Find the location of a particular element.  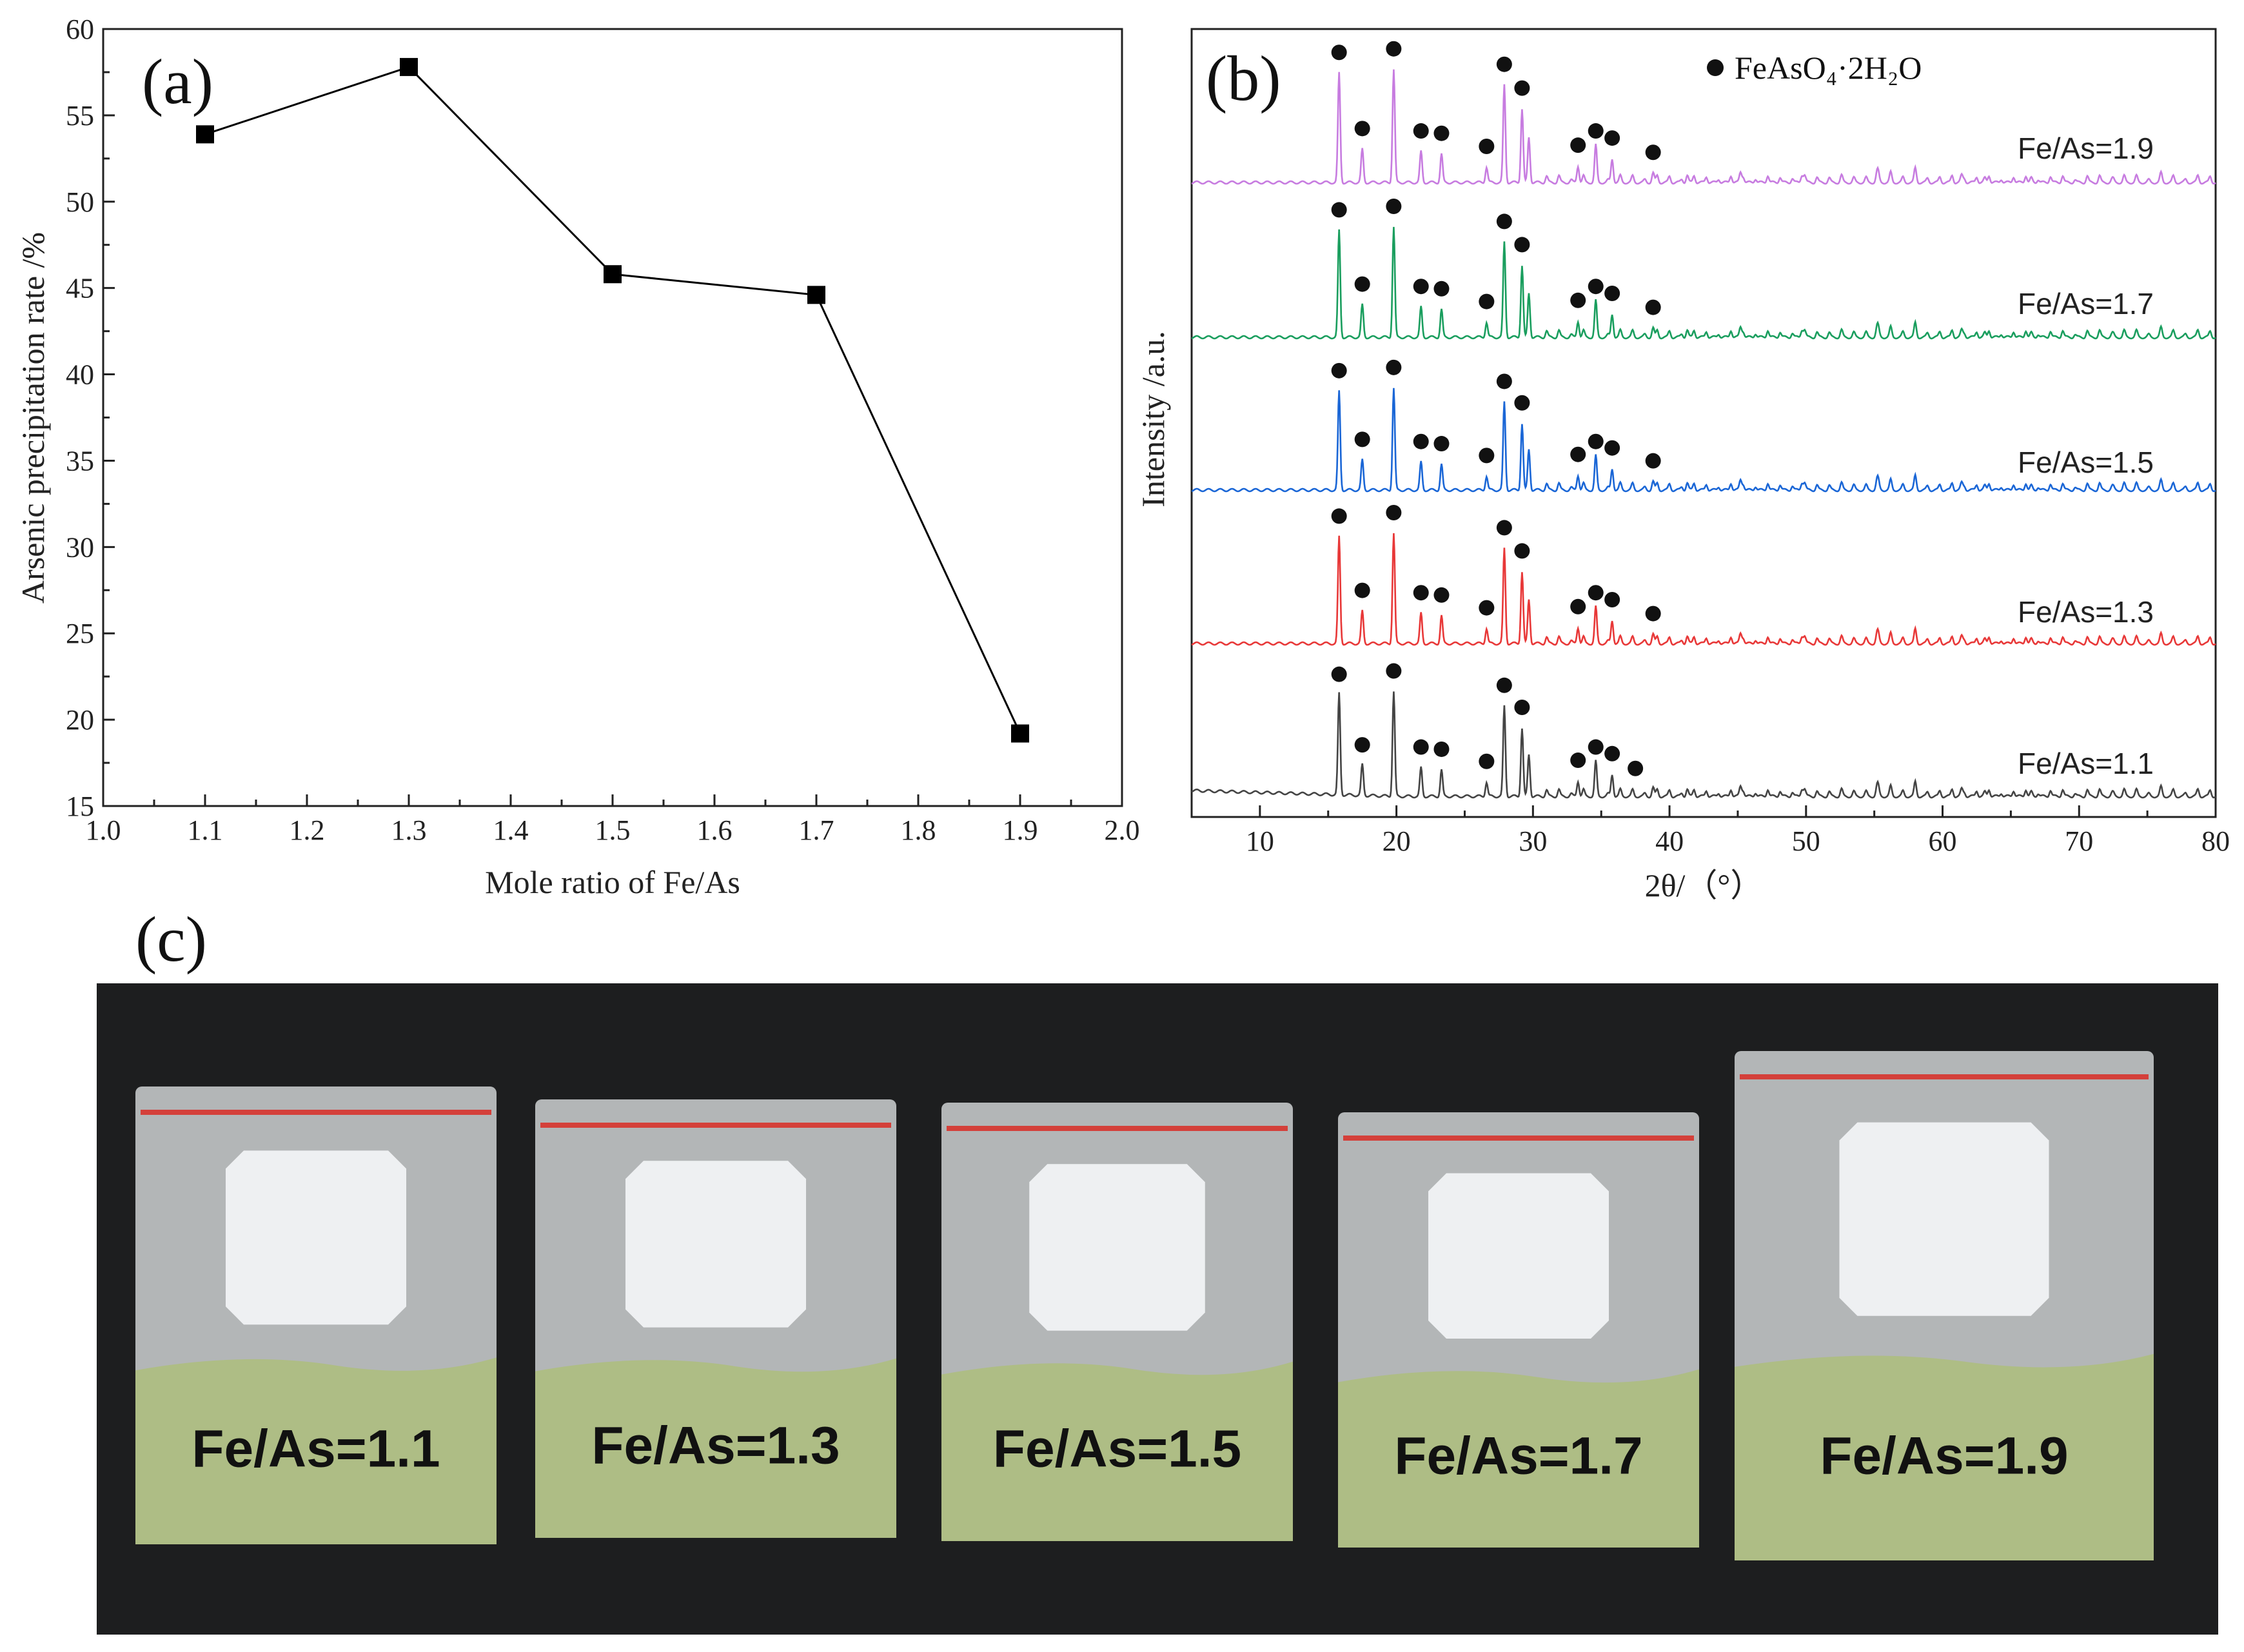

legend-label: FeAsO₄·2H₂O is located at coordinates (1828, 68).